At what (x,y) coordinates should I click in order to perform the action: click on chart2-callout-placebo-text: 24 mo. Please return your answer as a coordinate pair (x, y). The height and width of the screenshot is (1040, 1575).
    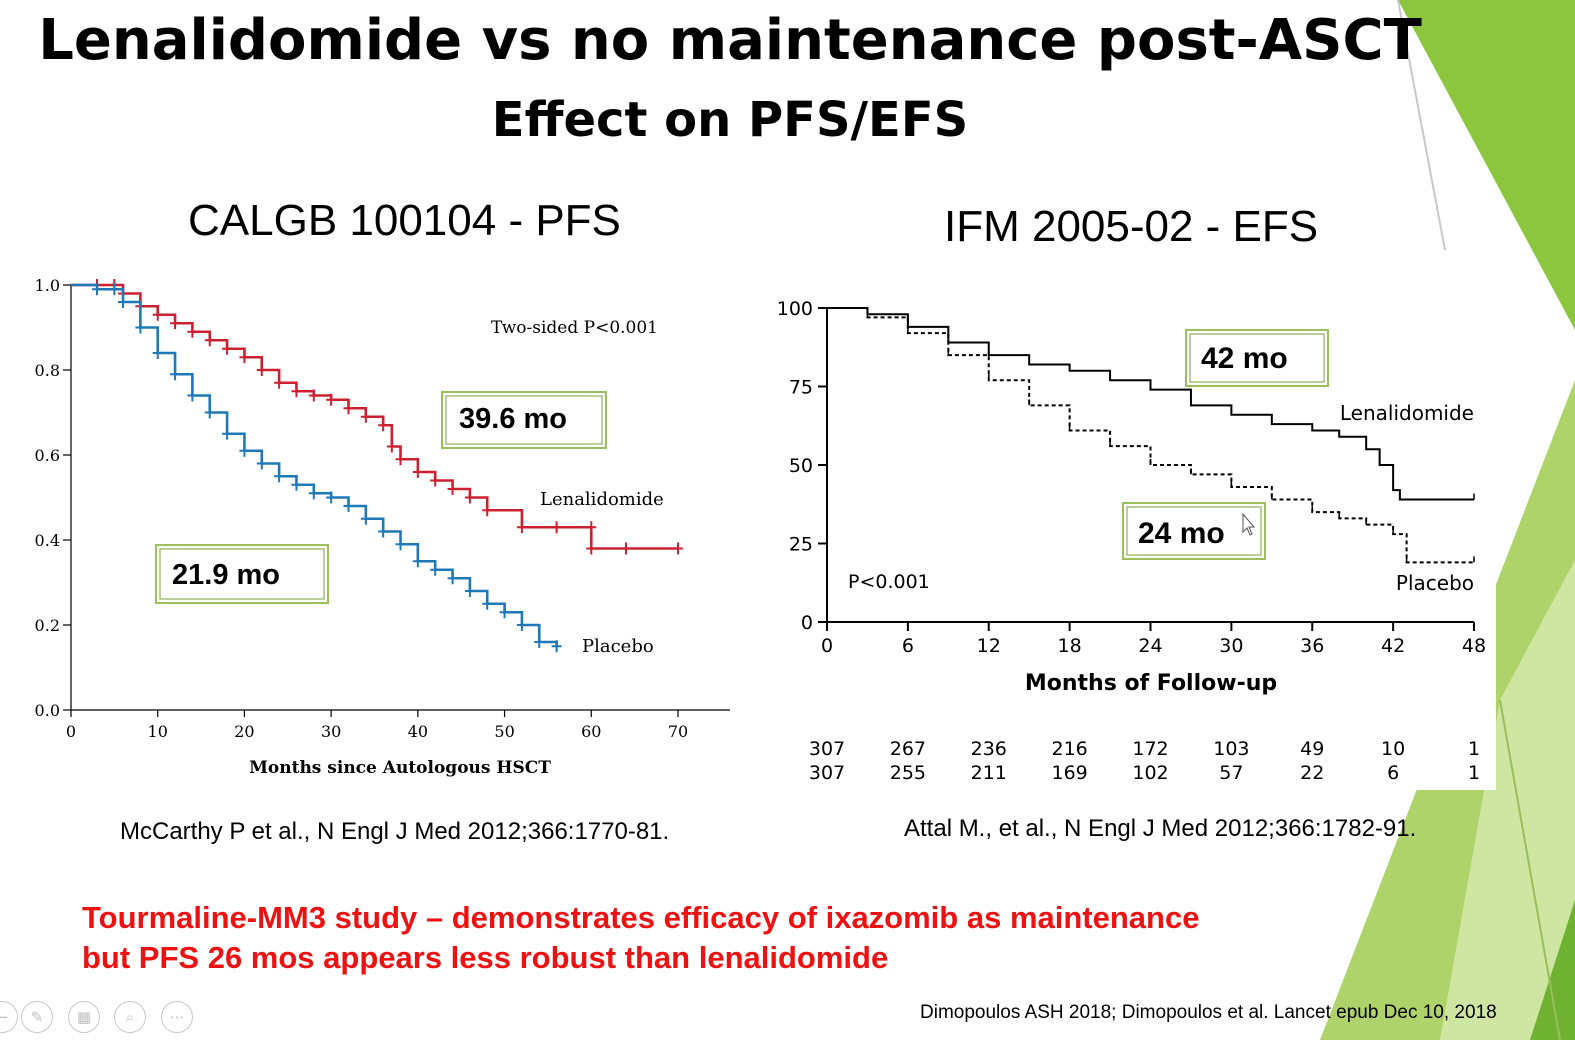
    Looking at the image, I should click on (1181, 533).